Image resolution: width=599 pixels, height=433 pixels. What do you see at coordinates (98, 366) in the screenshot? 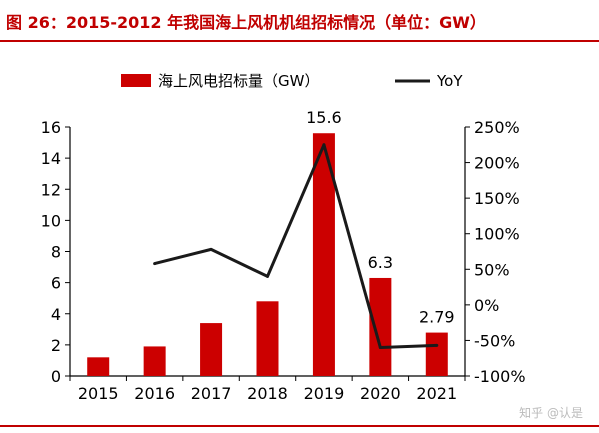
I see `bar-2015` at bounding box center [98, 366].